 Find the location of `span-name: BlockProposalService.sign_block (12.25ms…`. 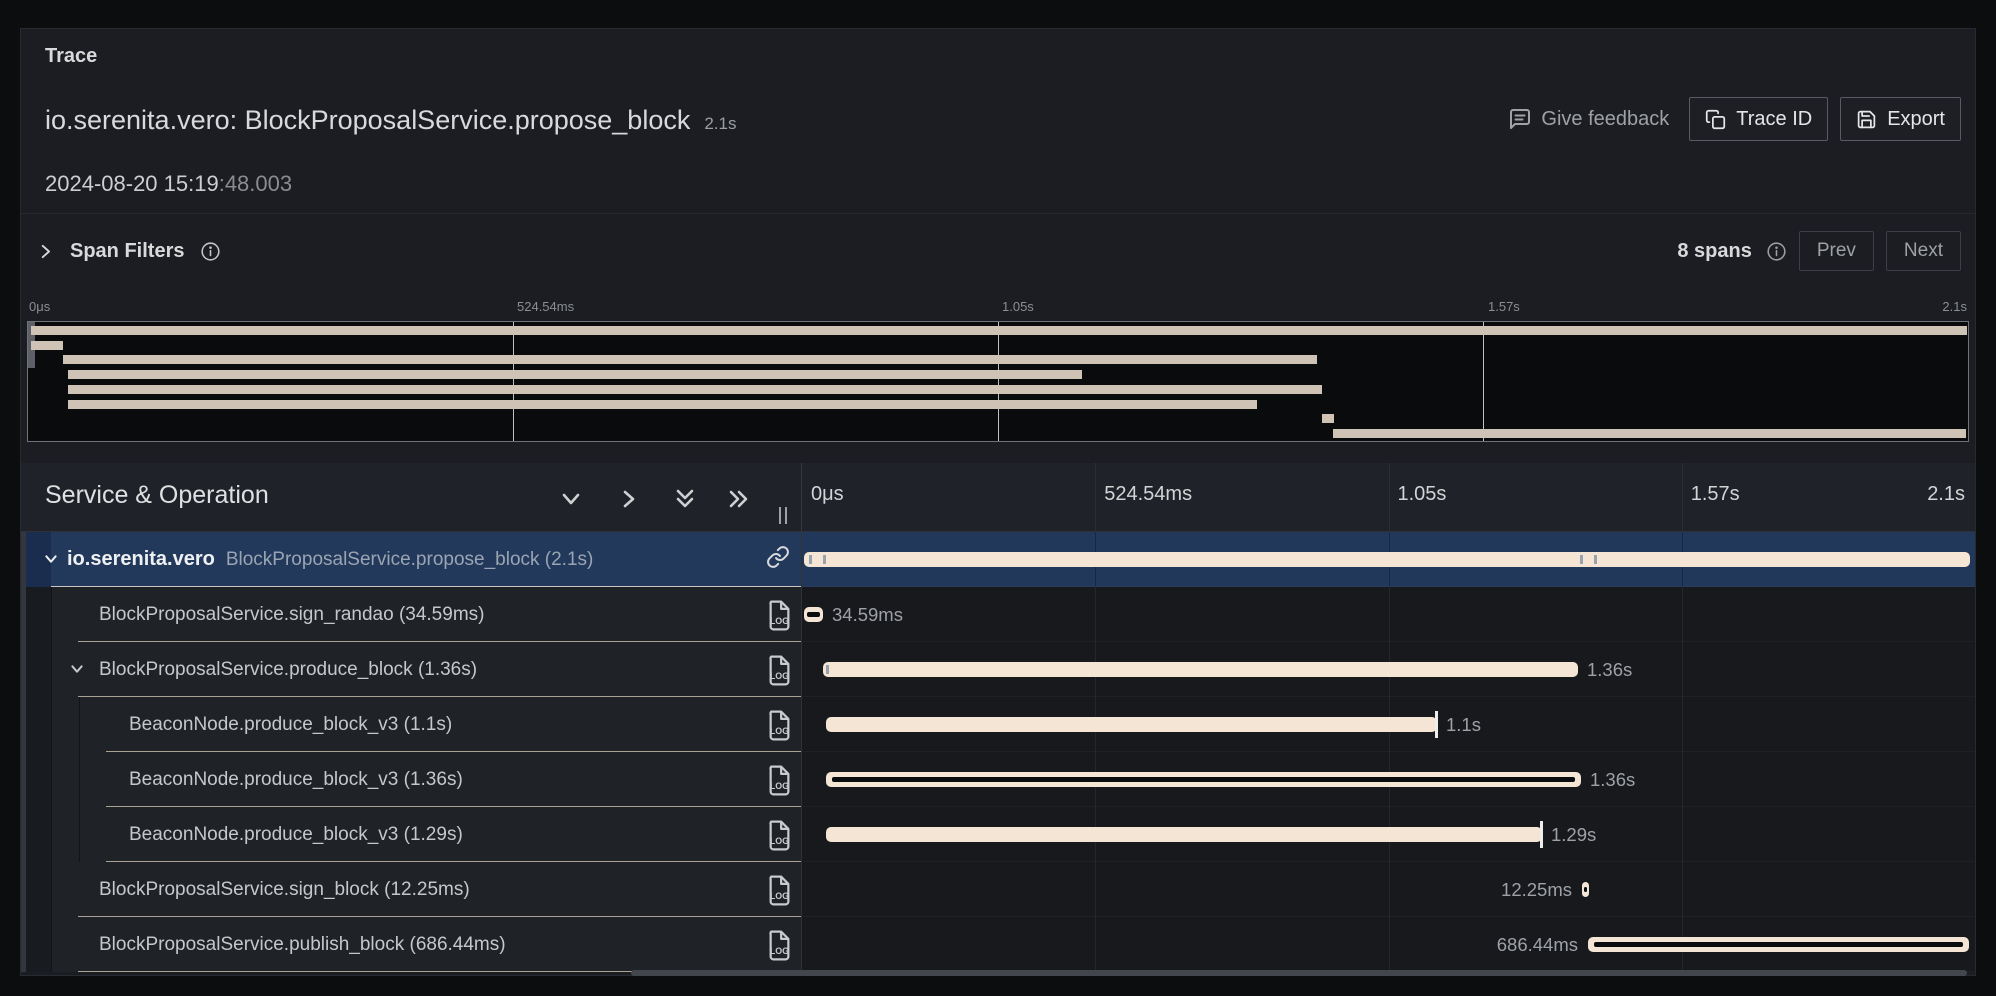

span-name: BlockProposalService.sign_block (12.25ms… is located at coordinates (284, 889).